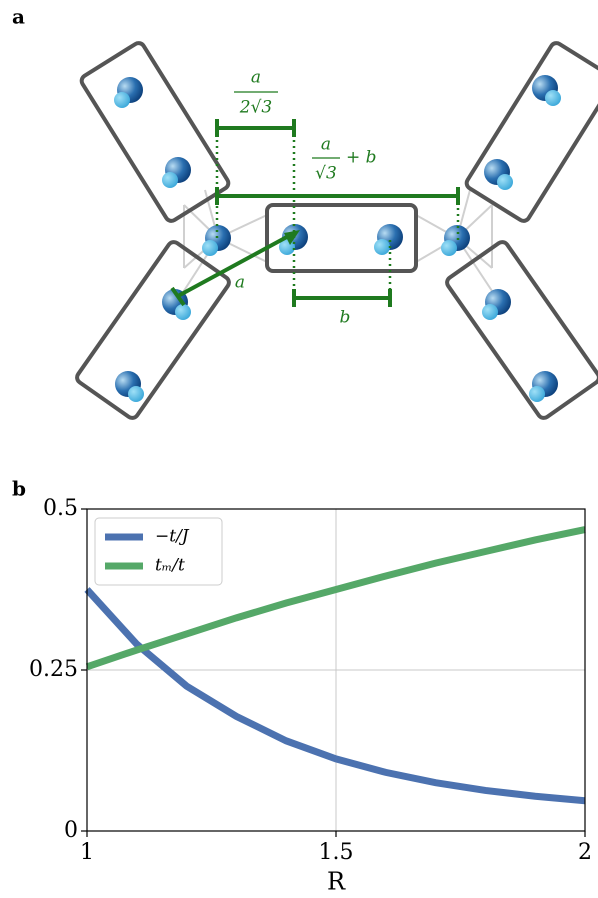 The height and width of the screenshot is (898, 598). Describe the element at coordinates (292, 237) in the screenshot. I see `arrow-head` at that location.